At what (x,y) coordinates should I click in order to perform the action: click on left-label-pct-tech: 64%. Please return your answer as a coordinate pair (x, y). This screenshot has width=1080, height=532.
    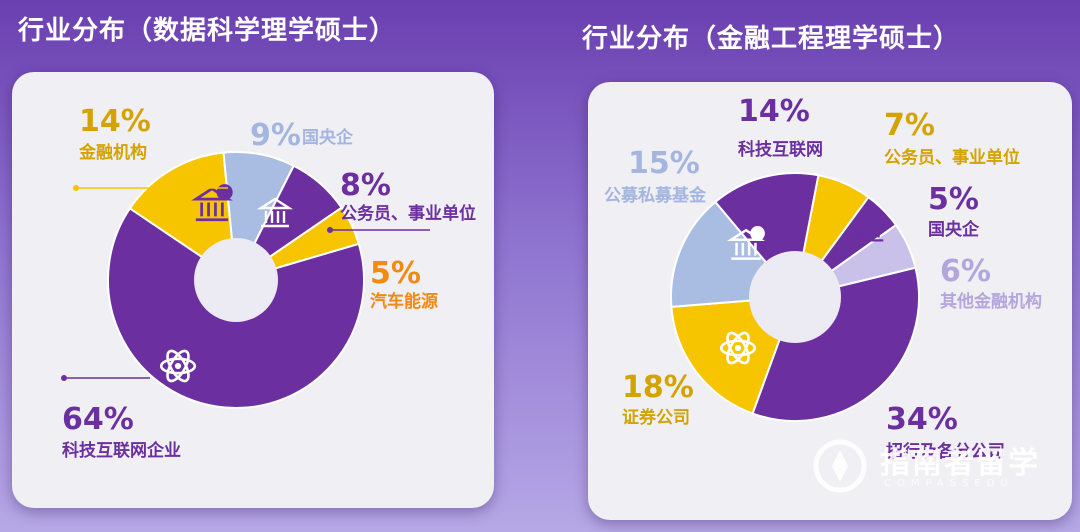
    Looking at the image, I should click on (98, 419).